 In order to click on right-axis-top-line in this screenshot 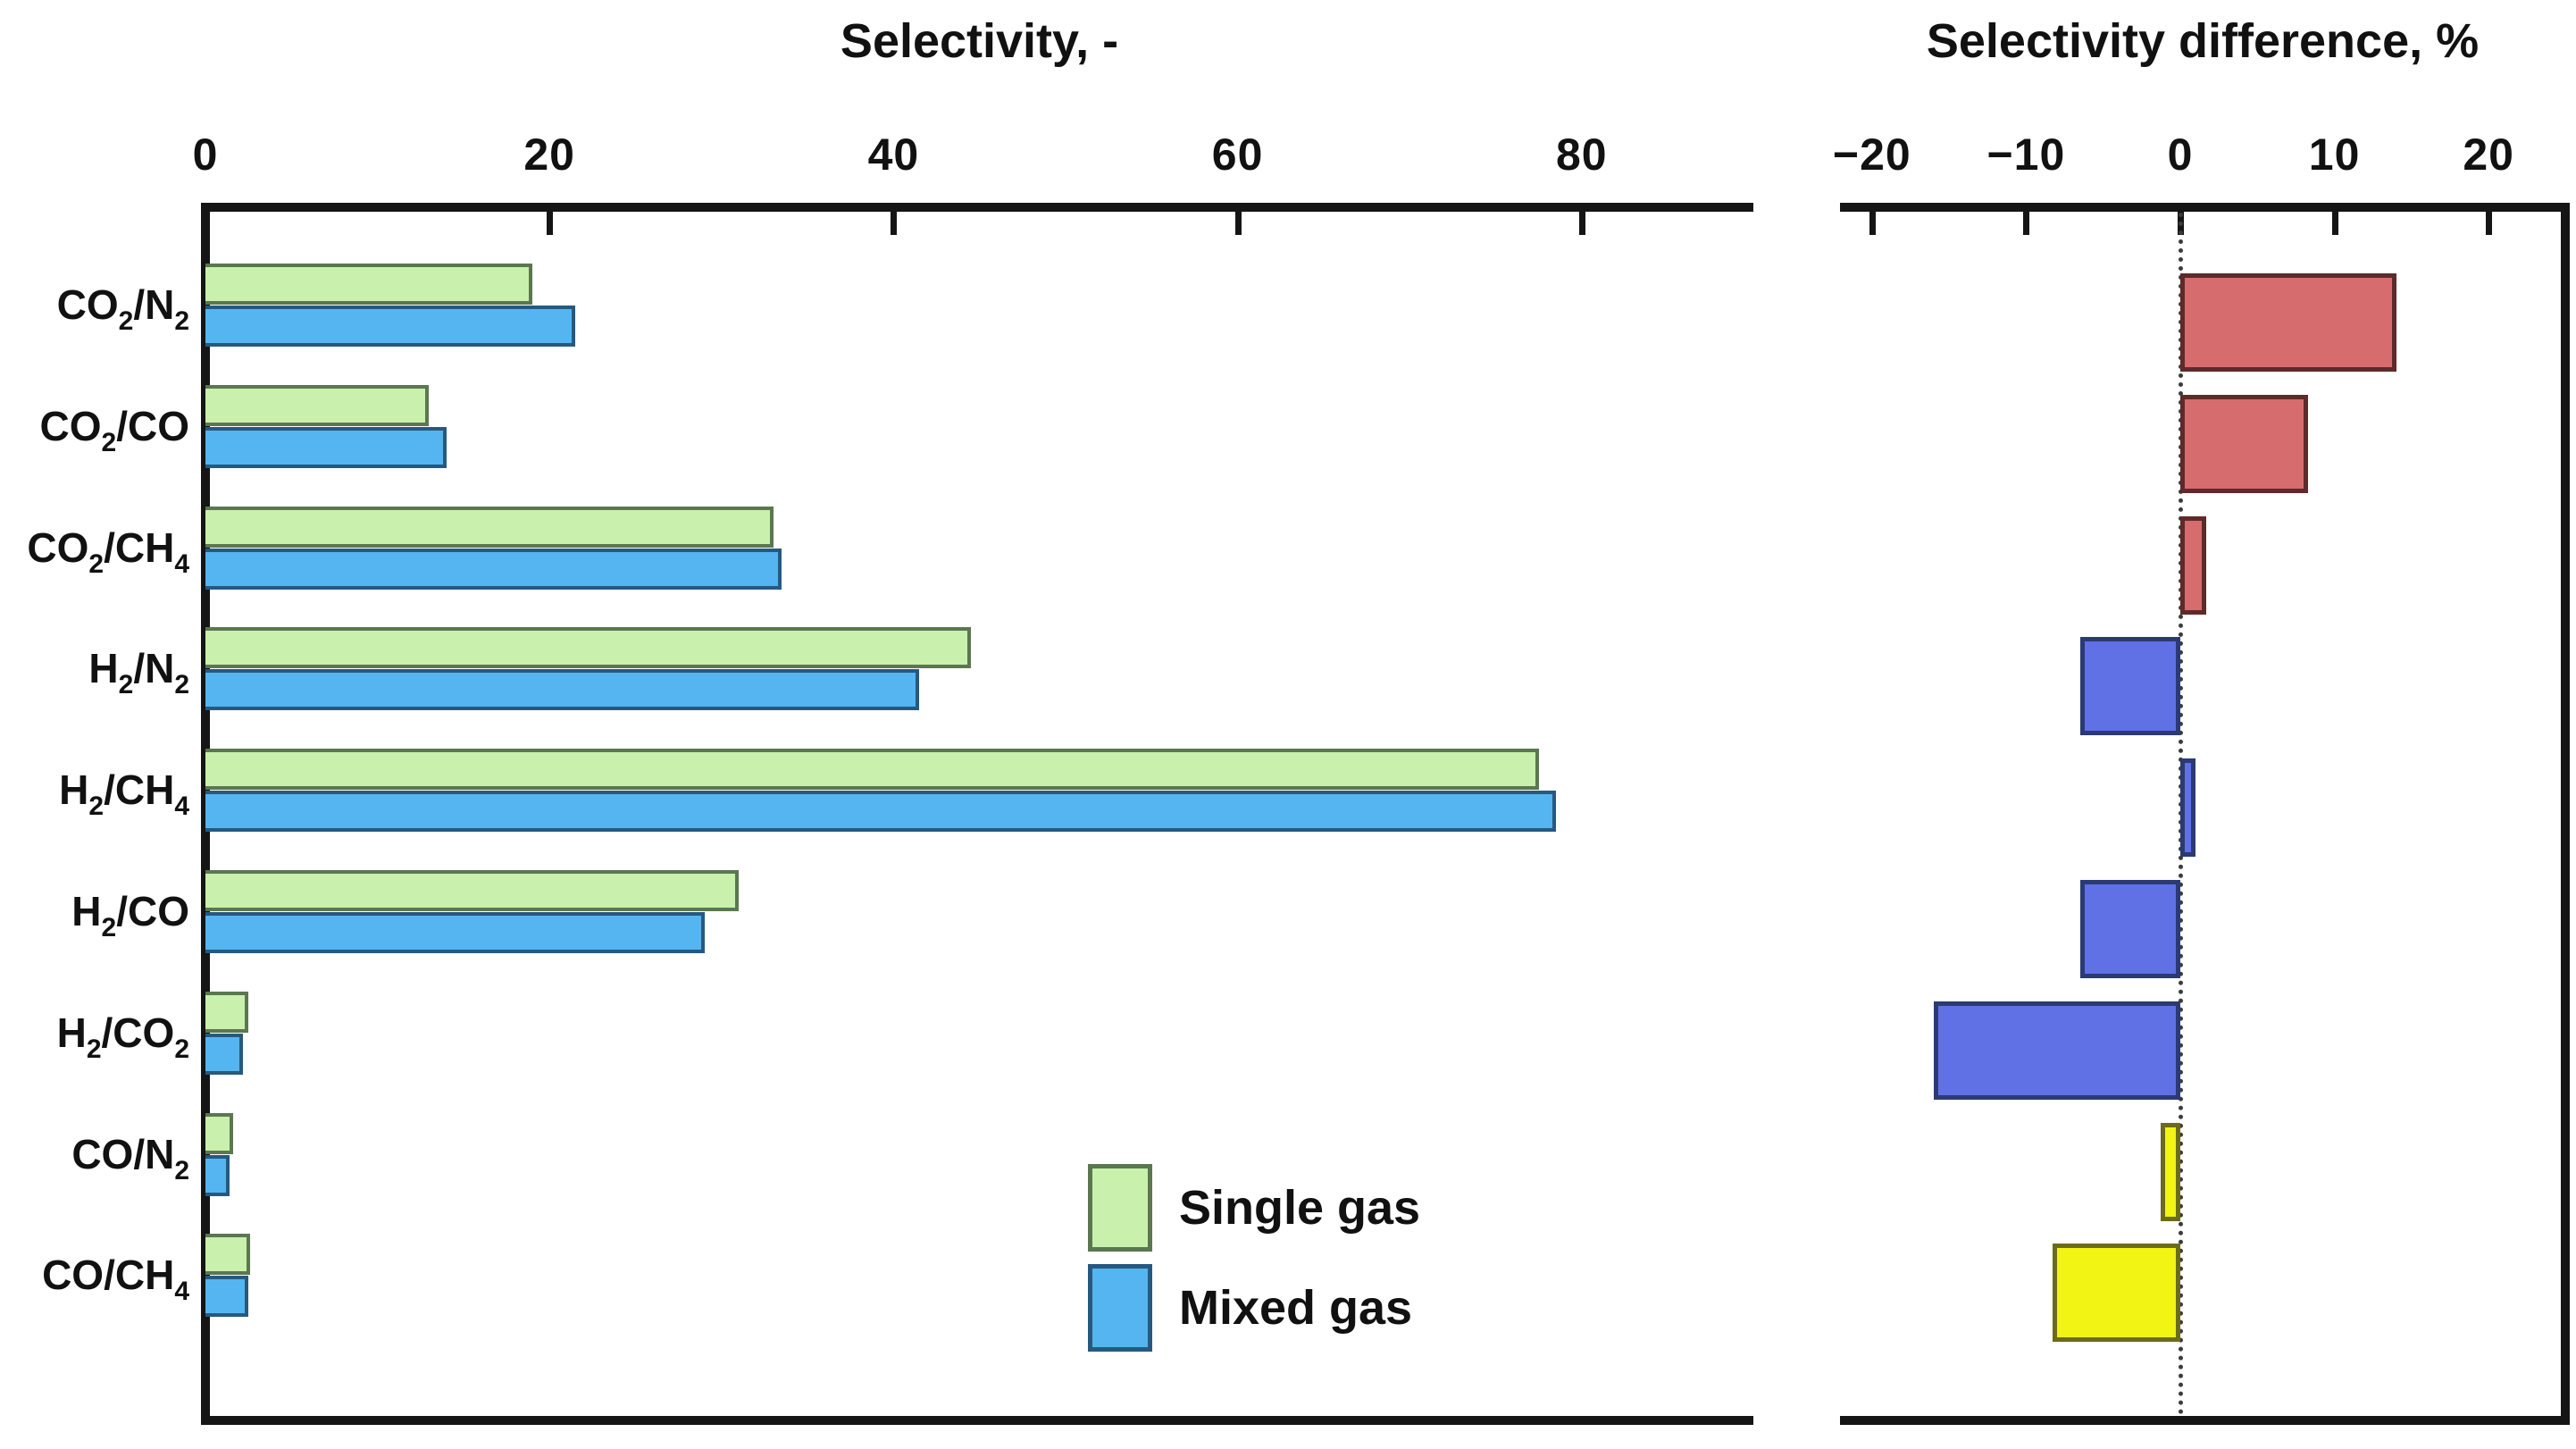, I will do `click(2205, 207)`.